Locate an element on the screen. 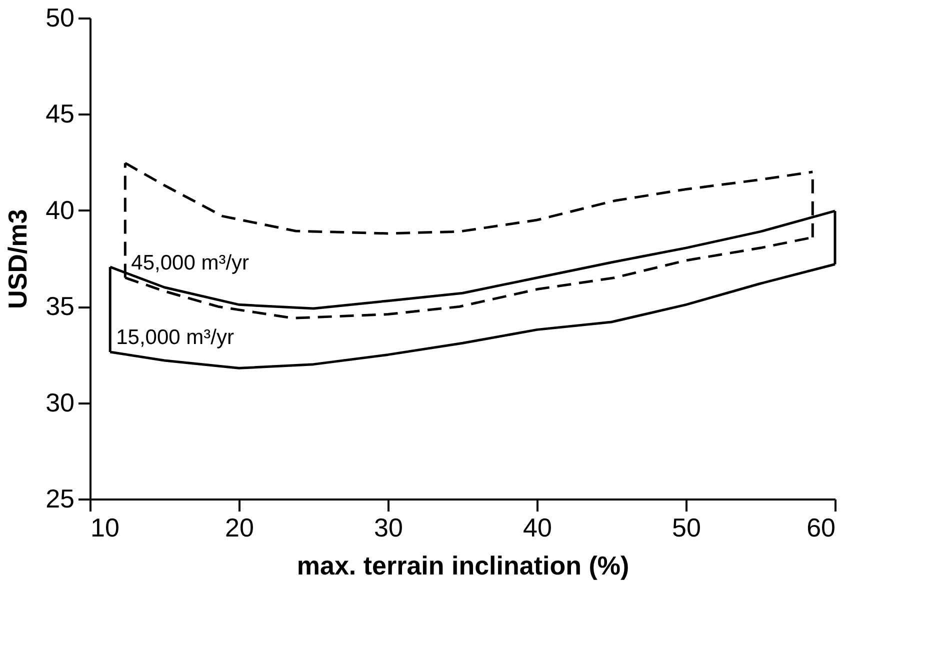  series-label: 15,000 m³/yr is located at coordinates (175, 338).